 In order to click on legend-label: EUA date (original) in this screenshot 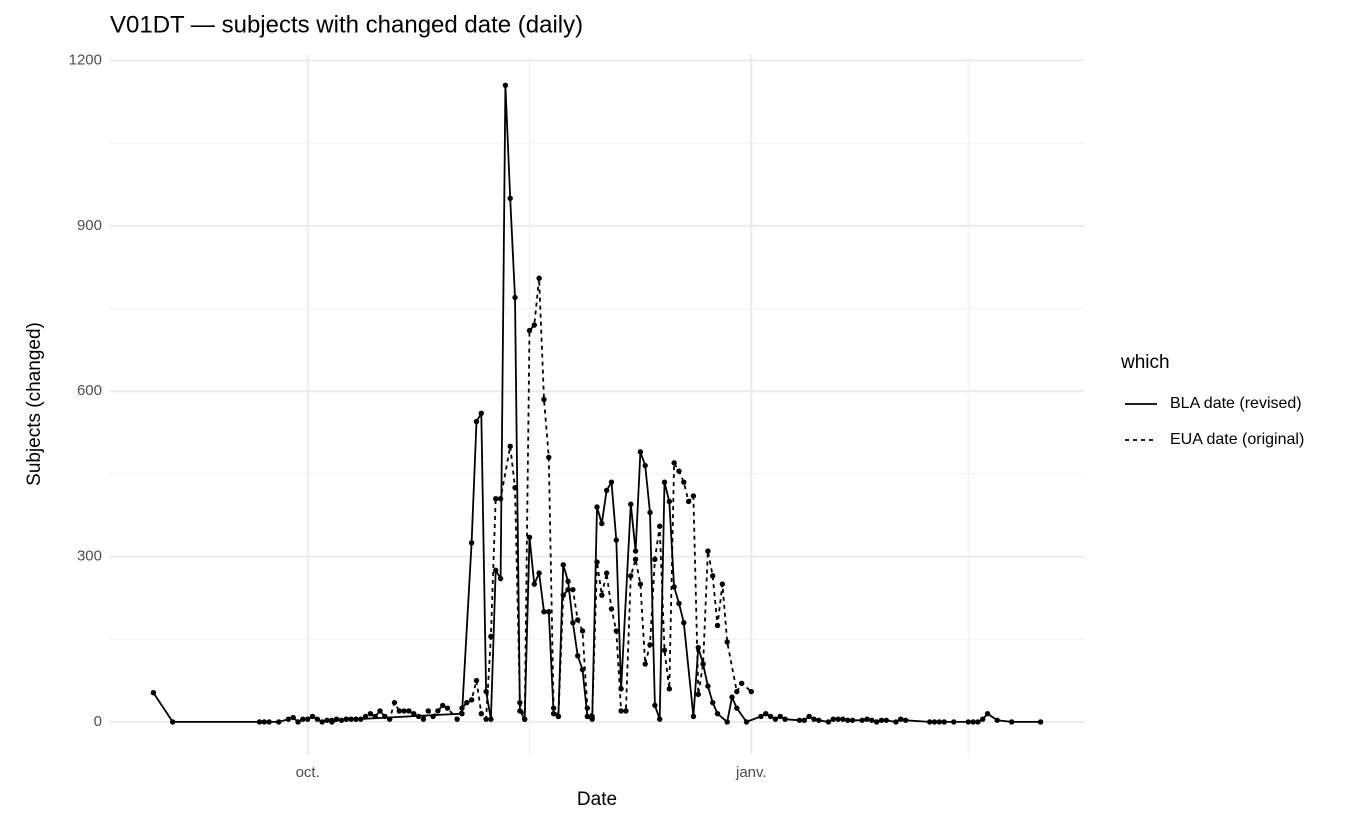, I will do `click(1237, 439)`.